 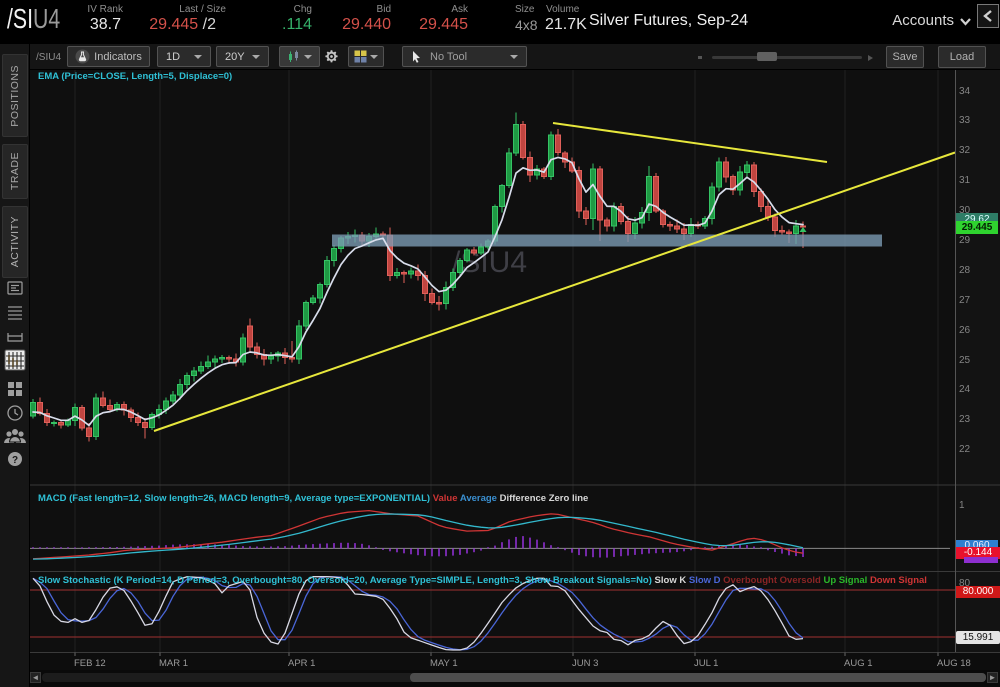 What do you see at coordinates (965, 360) in the screenshot?
I see `svg-text: 25` at bounding box center [965, 360].